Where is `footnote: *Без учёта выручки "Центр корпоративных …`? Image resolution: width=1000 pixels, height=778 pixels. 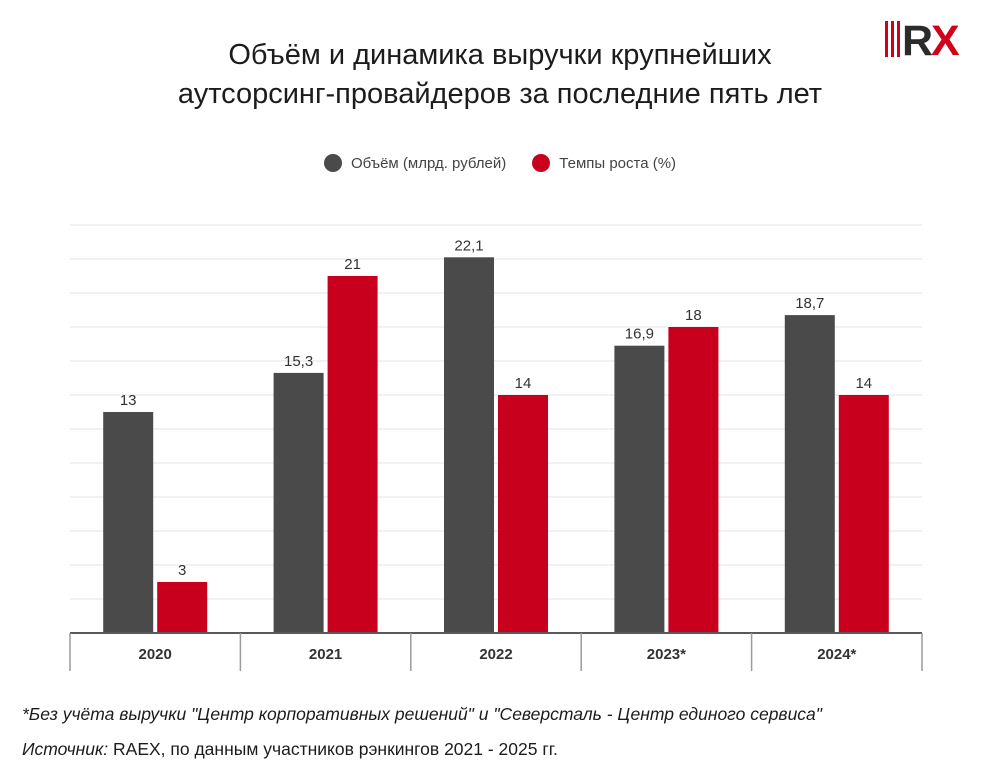
footnote: *Без учёта выручки "Центр корпоративных … is located at coordinates (422, 714).